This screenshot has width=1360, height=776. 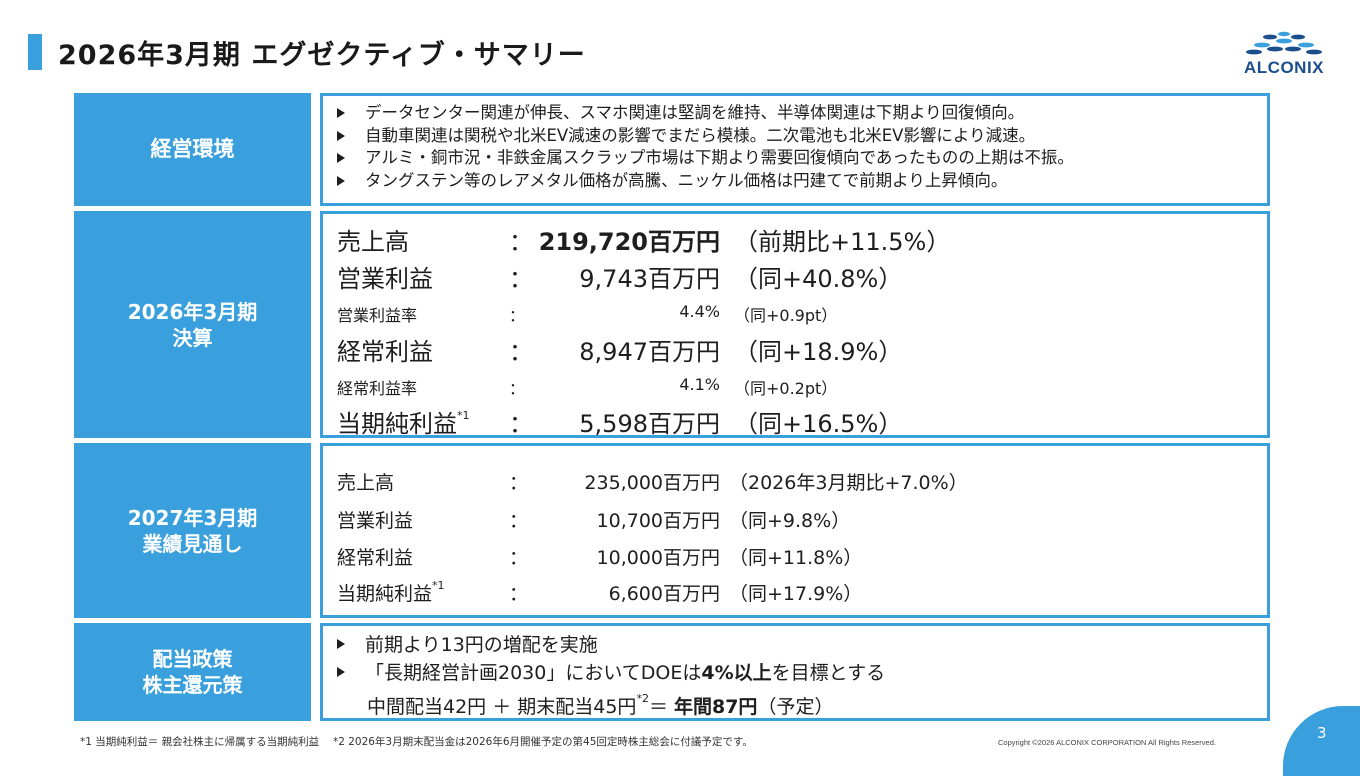 I want to click on list-item: データセンター関連が伸長、スマホ関連は堅調を維持、半導体関連は下期より回復傾向。, so click(x=705, y=113).